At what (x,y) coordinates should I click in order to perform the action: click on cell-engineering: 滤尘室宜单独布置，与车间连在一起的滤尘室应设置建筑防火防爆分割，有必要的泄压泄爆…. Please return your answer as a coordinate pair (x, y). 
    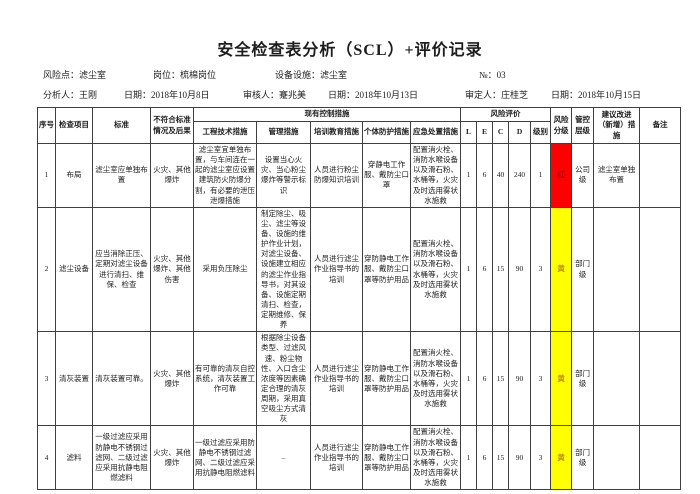
    Looking at the image, I should click on (225, 175).